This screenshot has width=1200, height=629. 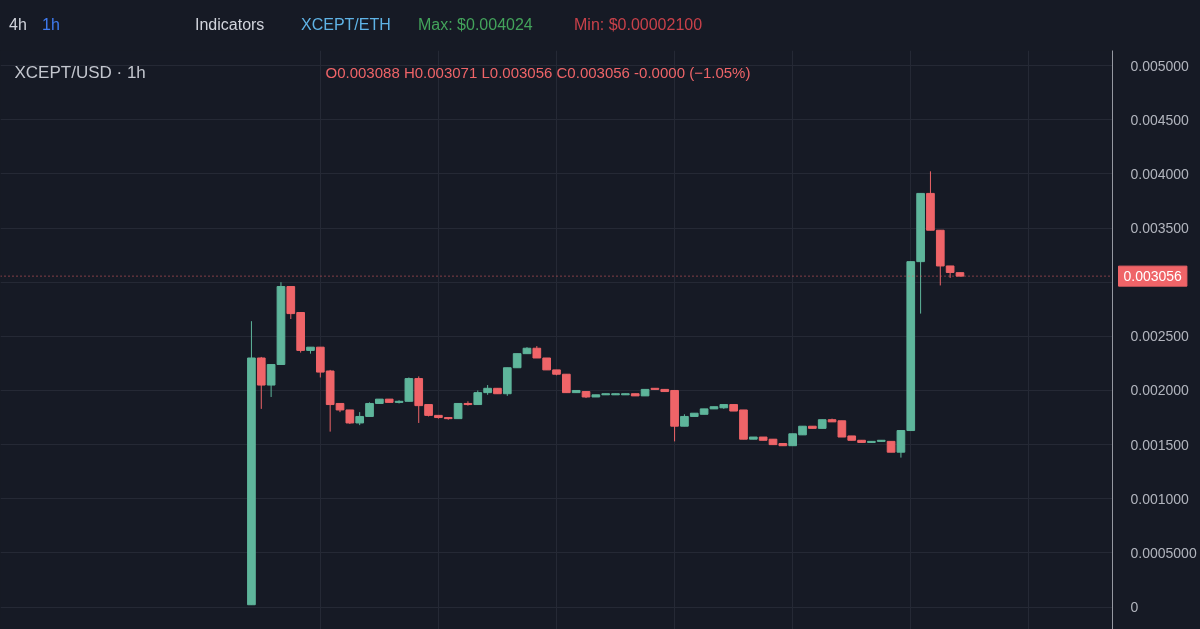 What do you see at coordinates (1160, 228) in the screenshot?
I see `y-tick-label: 0.003500` at bounding box center [1160, 228].